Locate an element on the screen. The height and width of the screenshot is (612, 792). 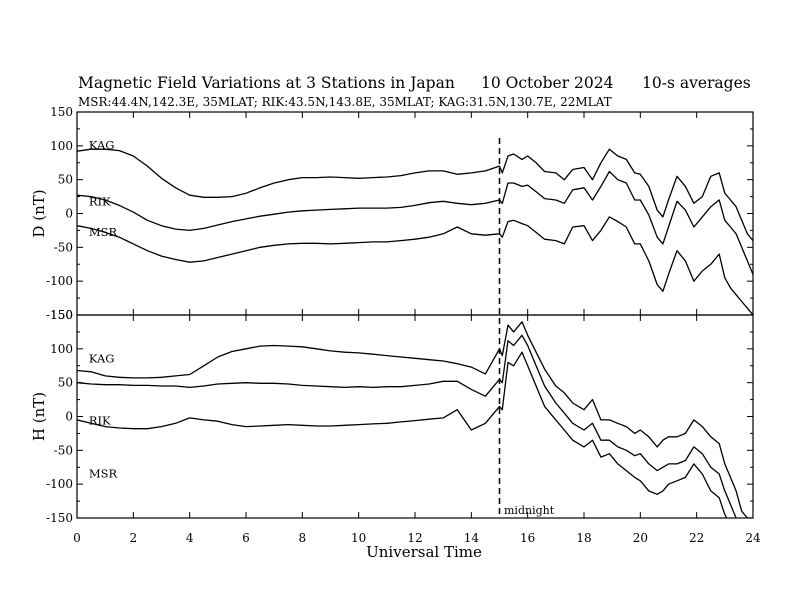
averaging-note: 10-s averages is located at coordinates (696, 83).